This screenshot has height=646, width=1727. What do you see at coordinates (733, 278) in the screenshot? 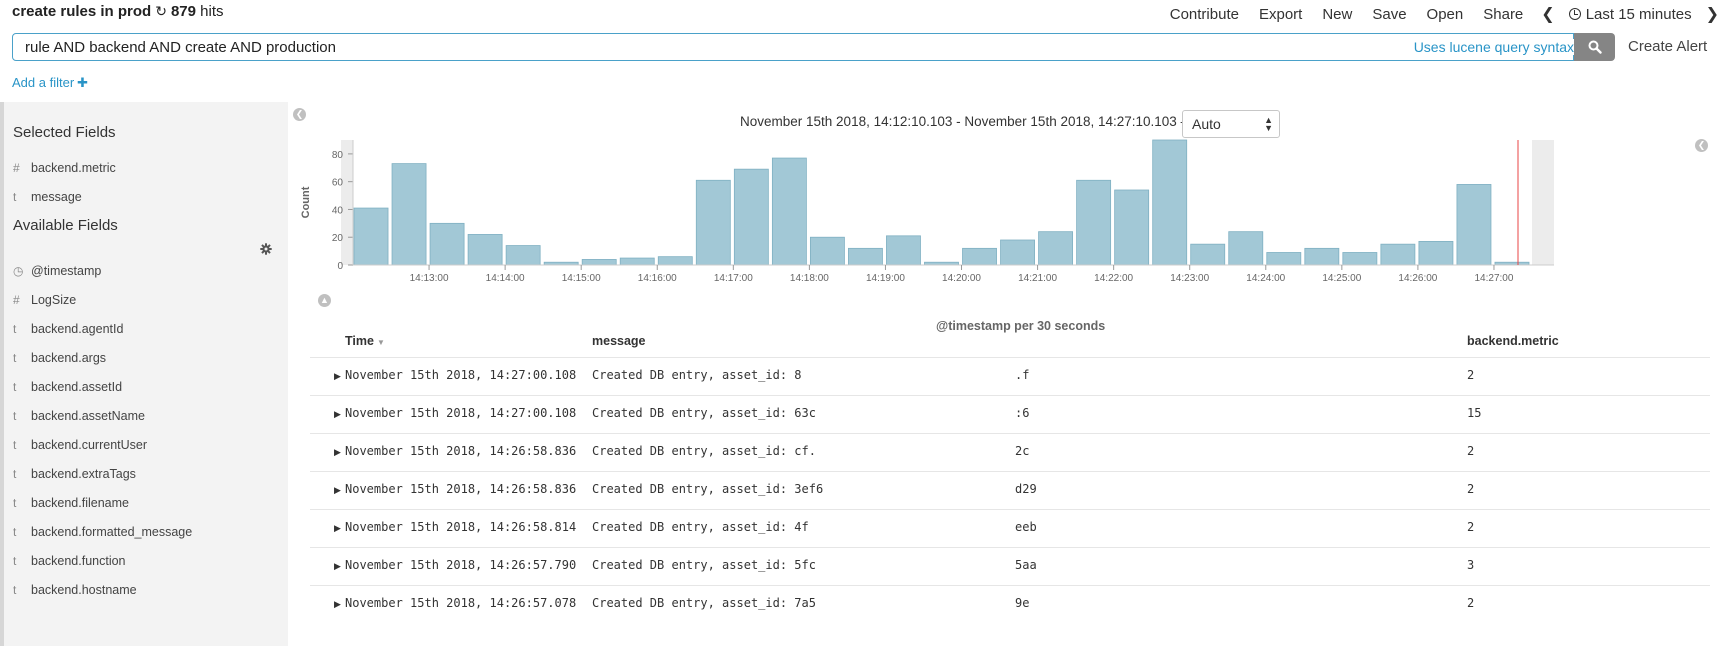
I see `x-tick-label: 14:17:00` at bounding box center [733, 278].